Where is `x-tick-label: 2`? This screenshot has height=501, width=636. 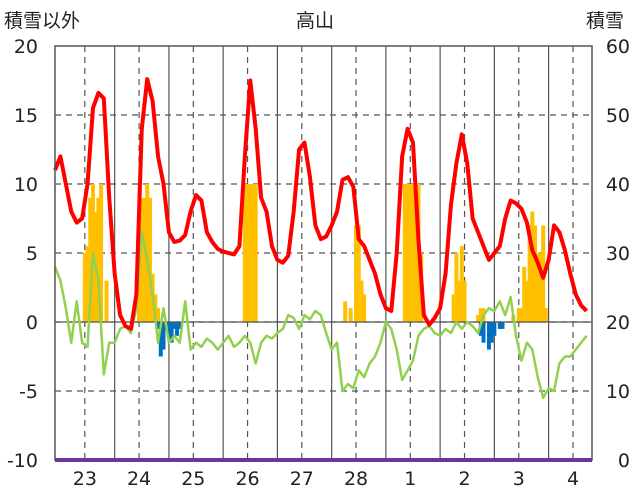 x-tick-label: 2 is located at coordinates (464, 479).